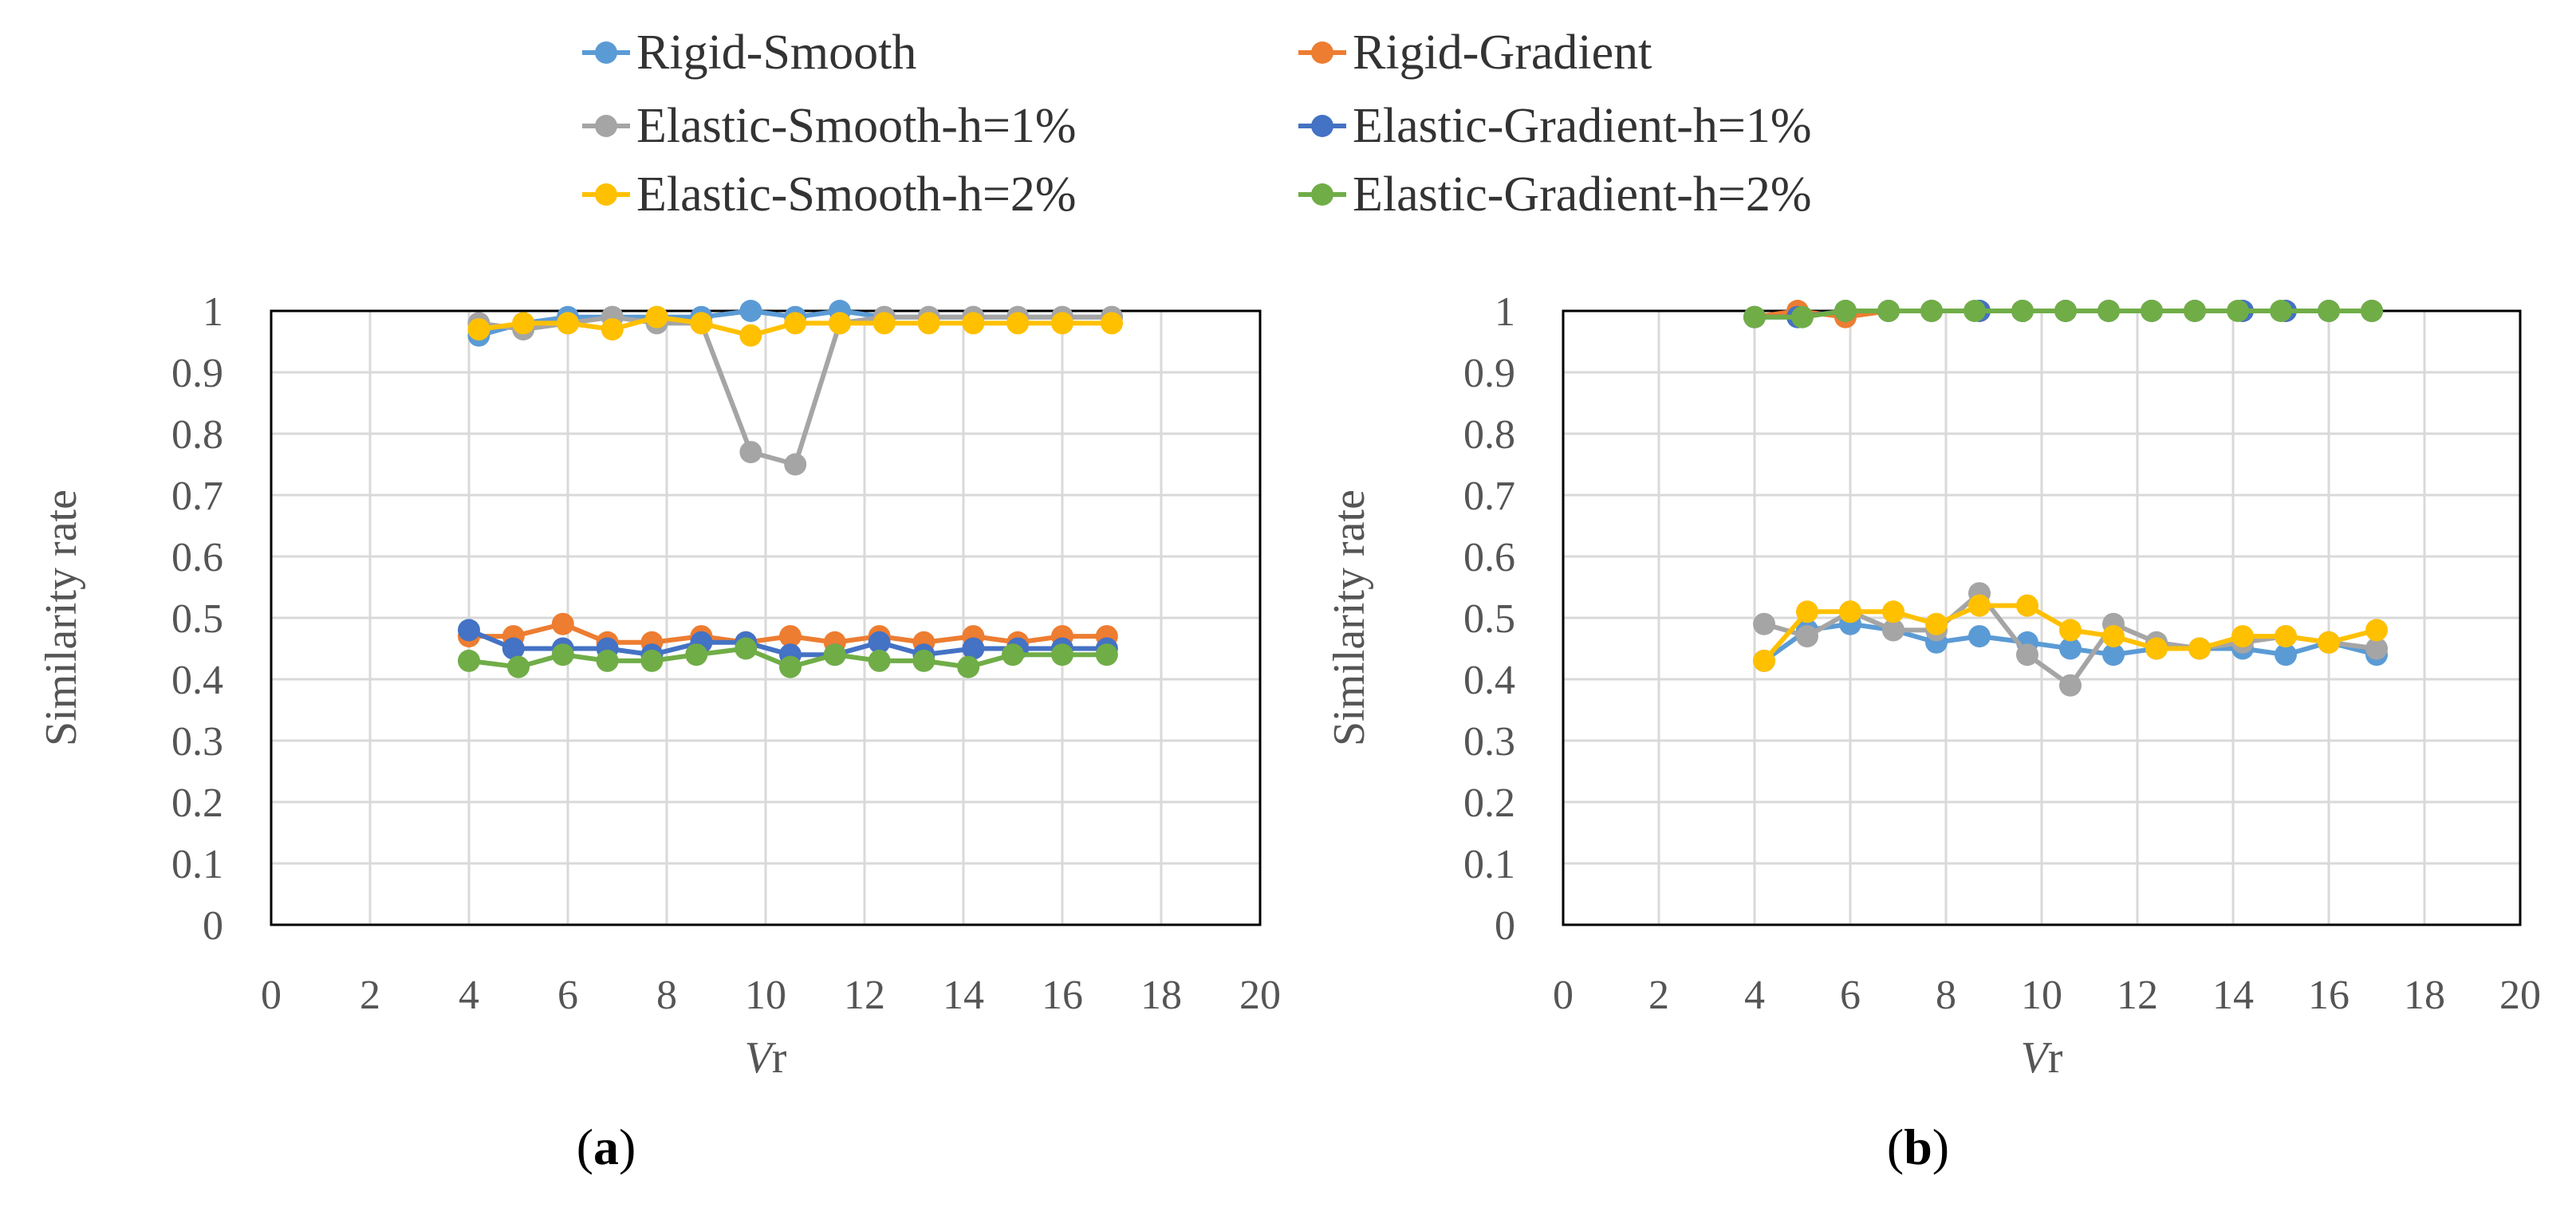  Describe the element at coordinates (856, 126) in the screenshot. I see `legend-label: Elastic-Smooth-h=1%` at that location.